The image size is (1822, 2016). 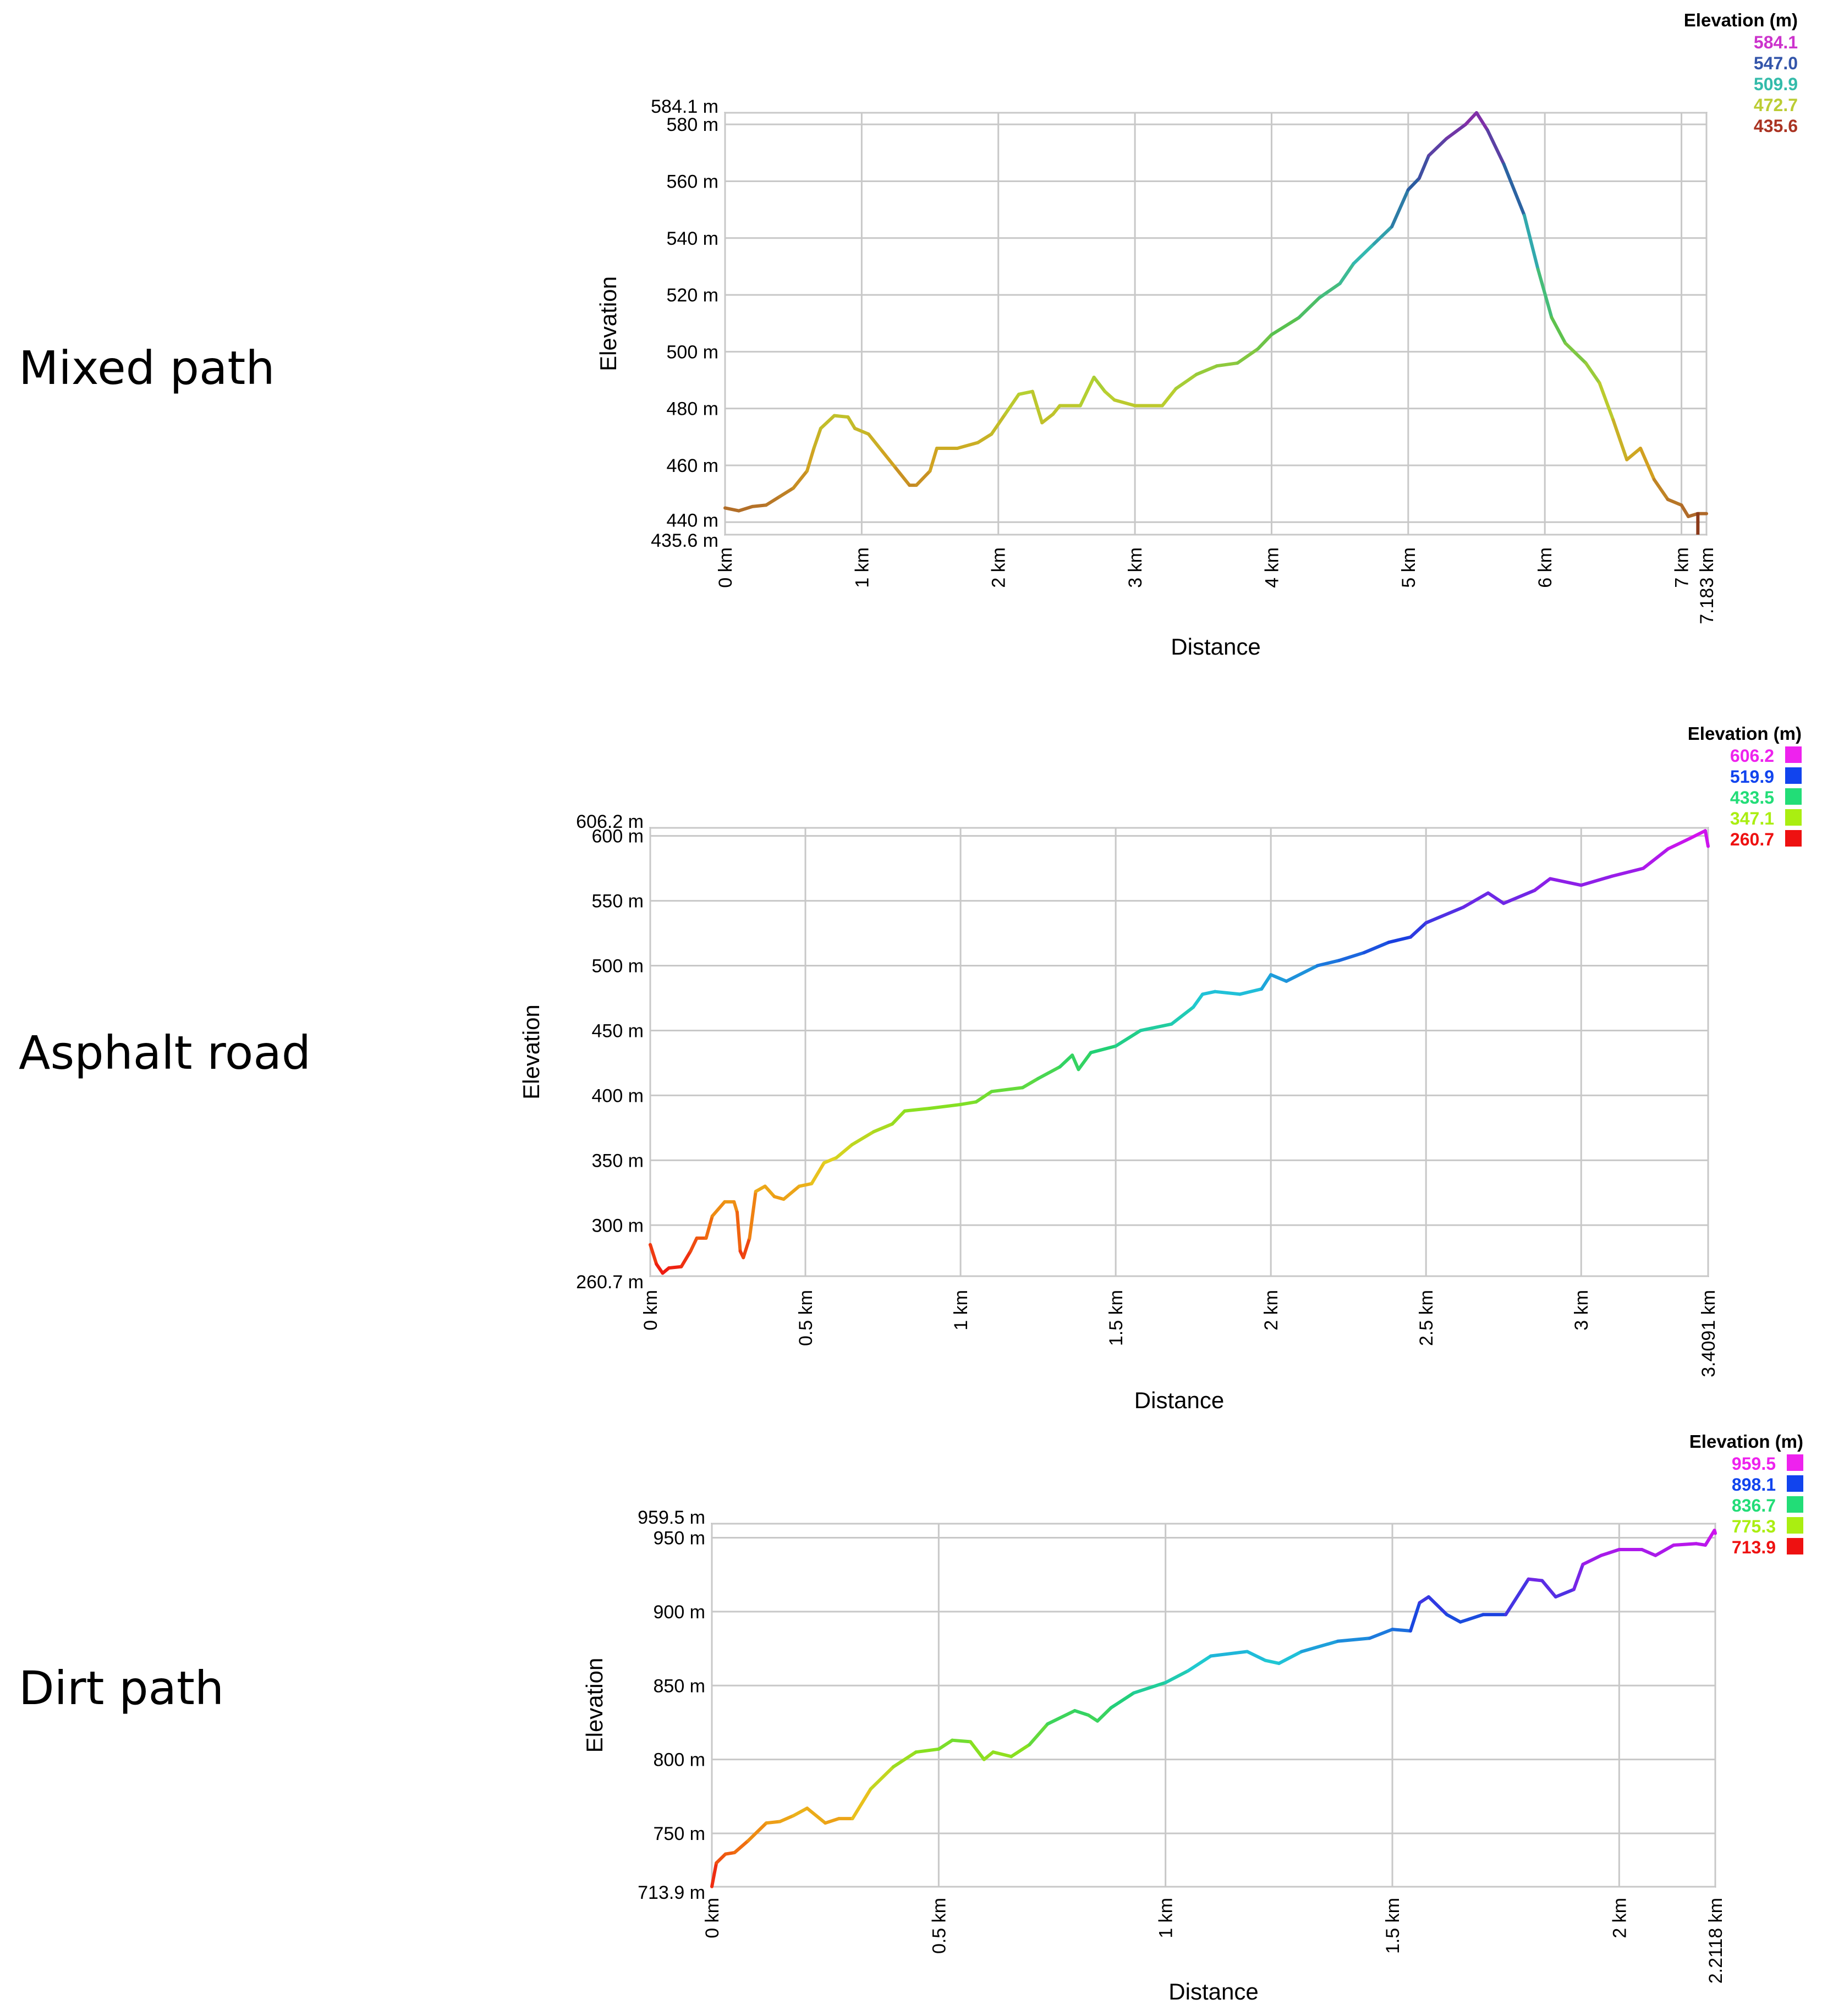 What do you see at coordinates (1776, 42) in the screenshot?
I see `legend-value: 584.1` at bounding box center [1776, 42].